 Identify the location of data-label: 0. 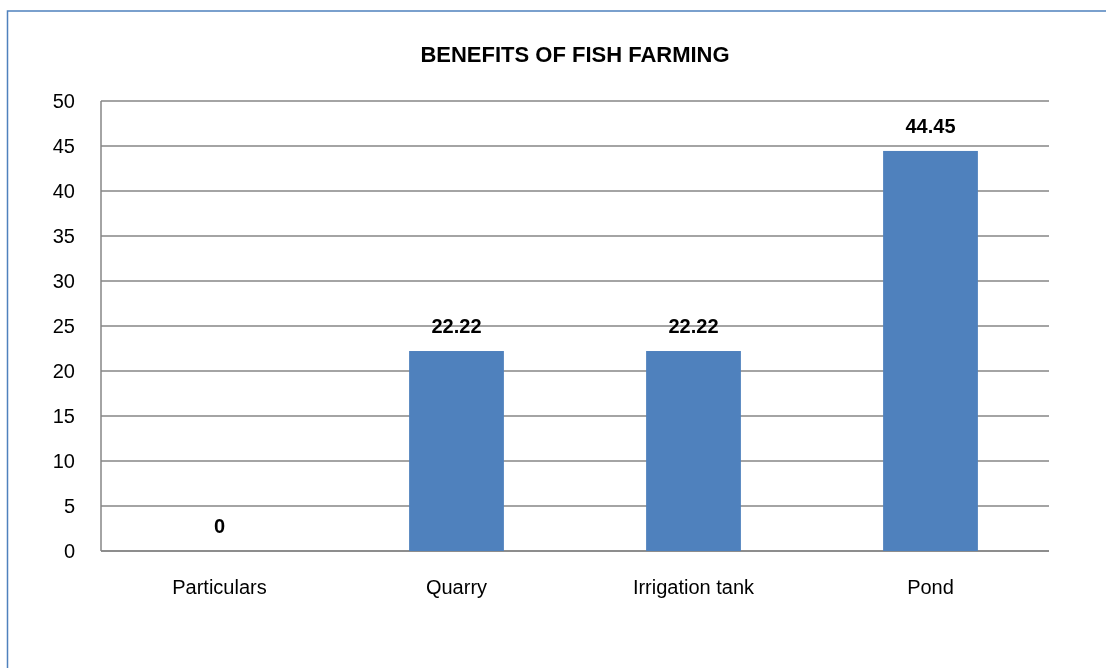
(219, 526).